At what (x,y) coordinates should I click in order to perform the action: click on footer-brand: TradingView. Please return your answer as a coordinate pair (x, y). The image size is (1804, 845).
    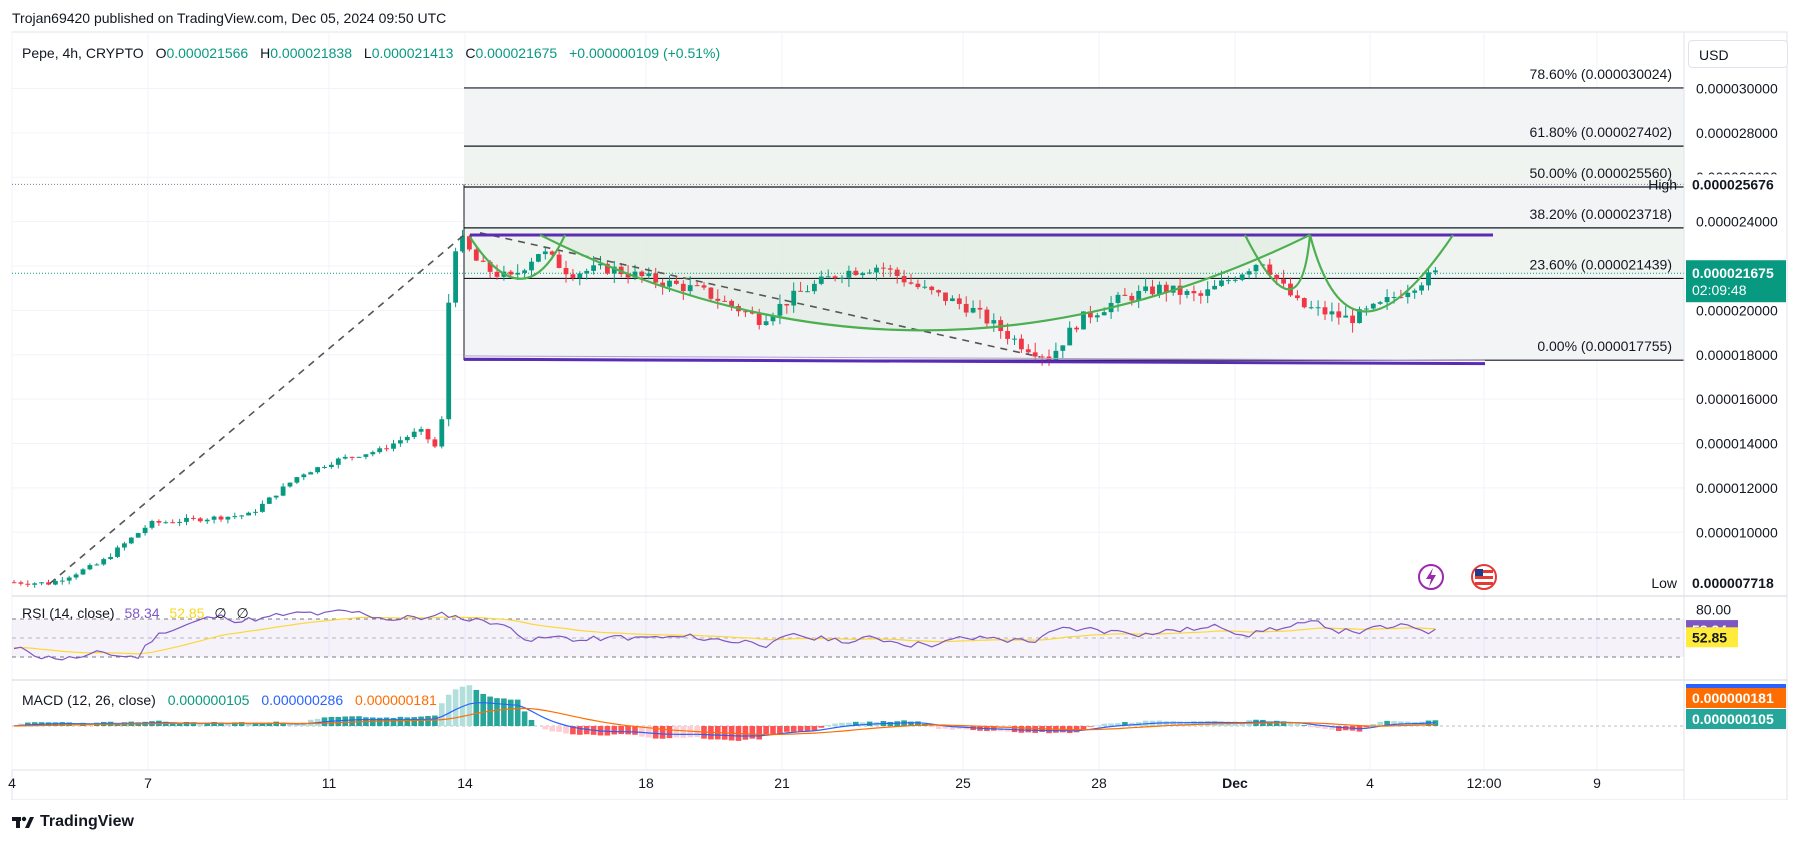
    Looking at the image, I should click on (73, 822).